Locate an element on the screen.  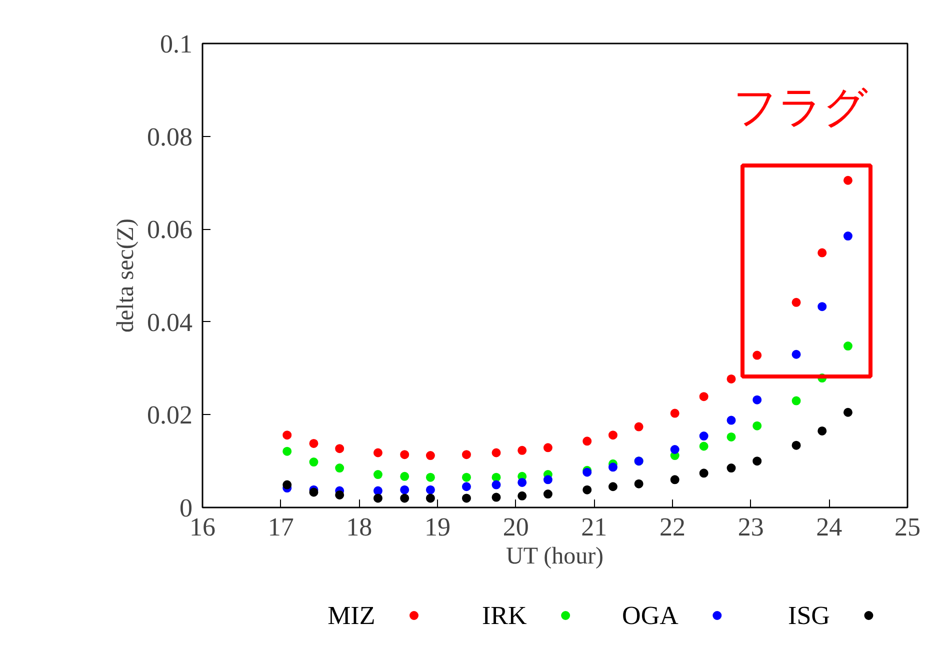
x-tick-label: 25 is located at coordinates (907, 527).